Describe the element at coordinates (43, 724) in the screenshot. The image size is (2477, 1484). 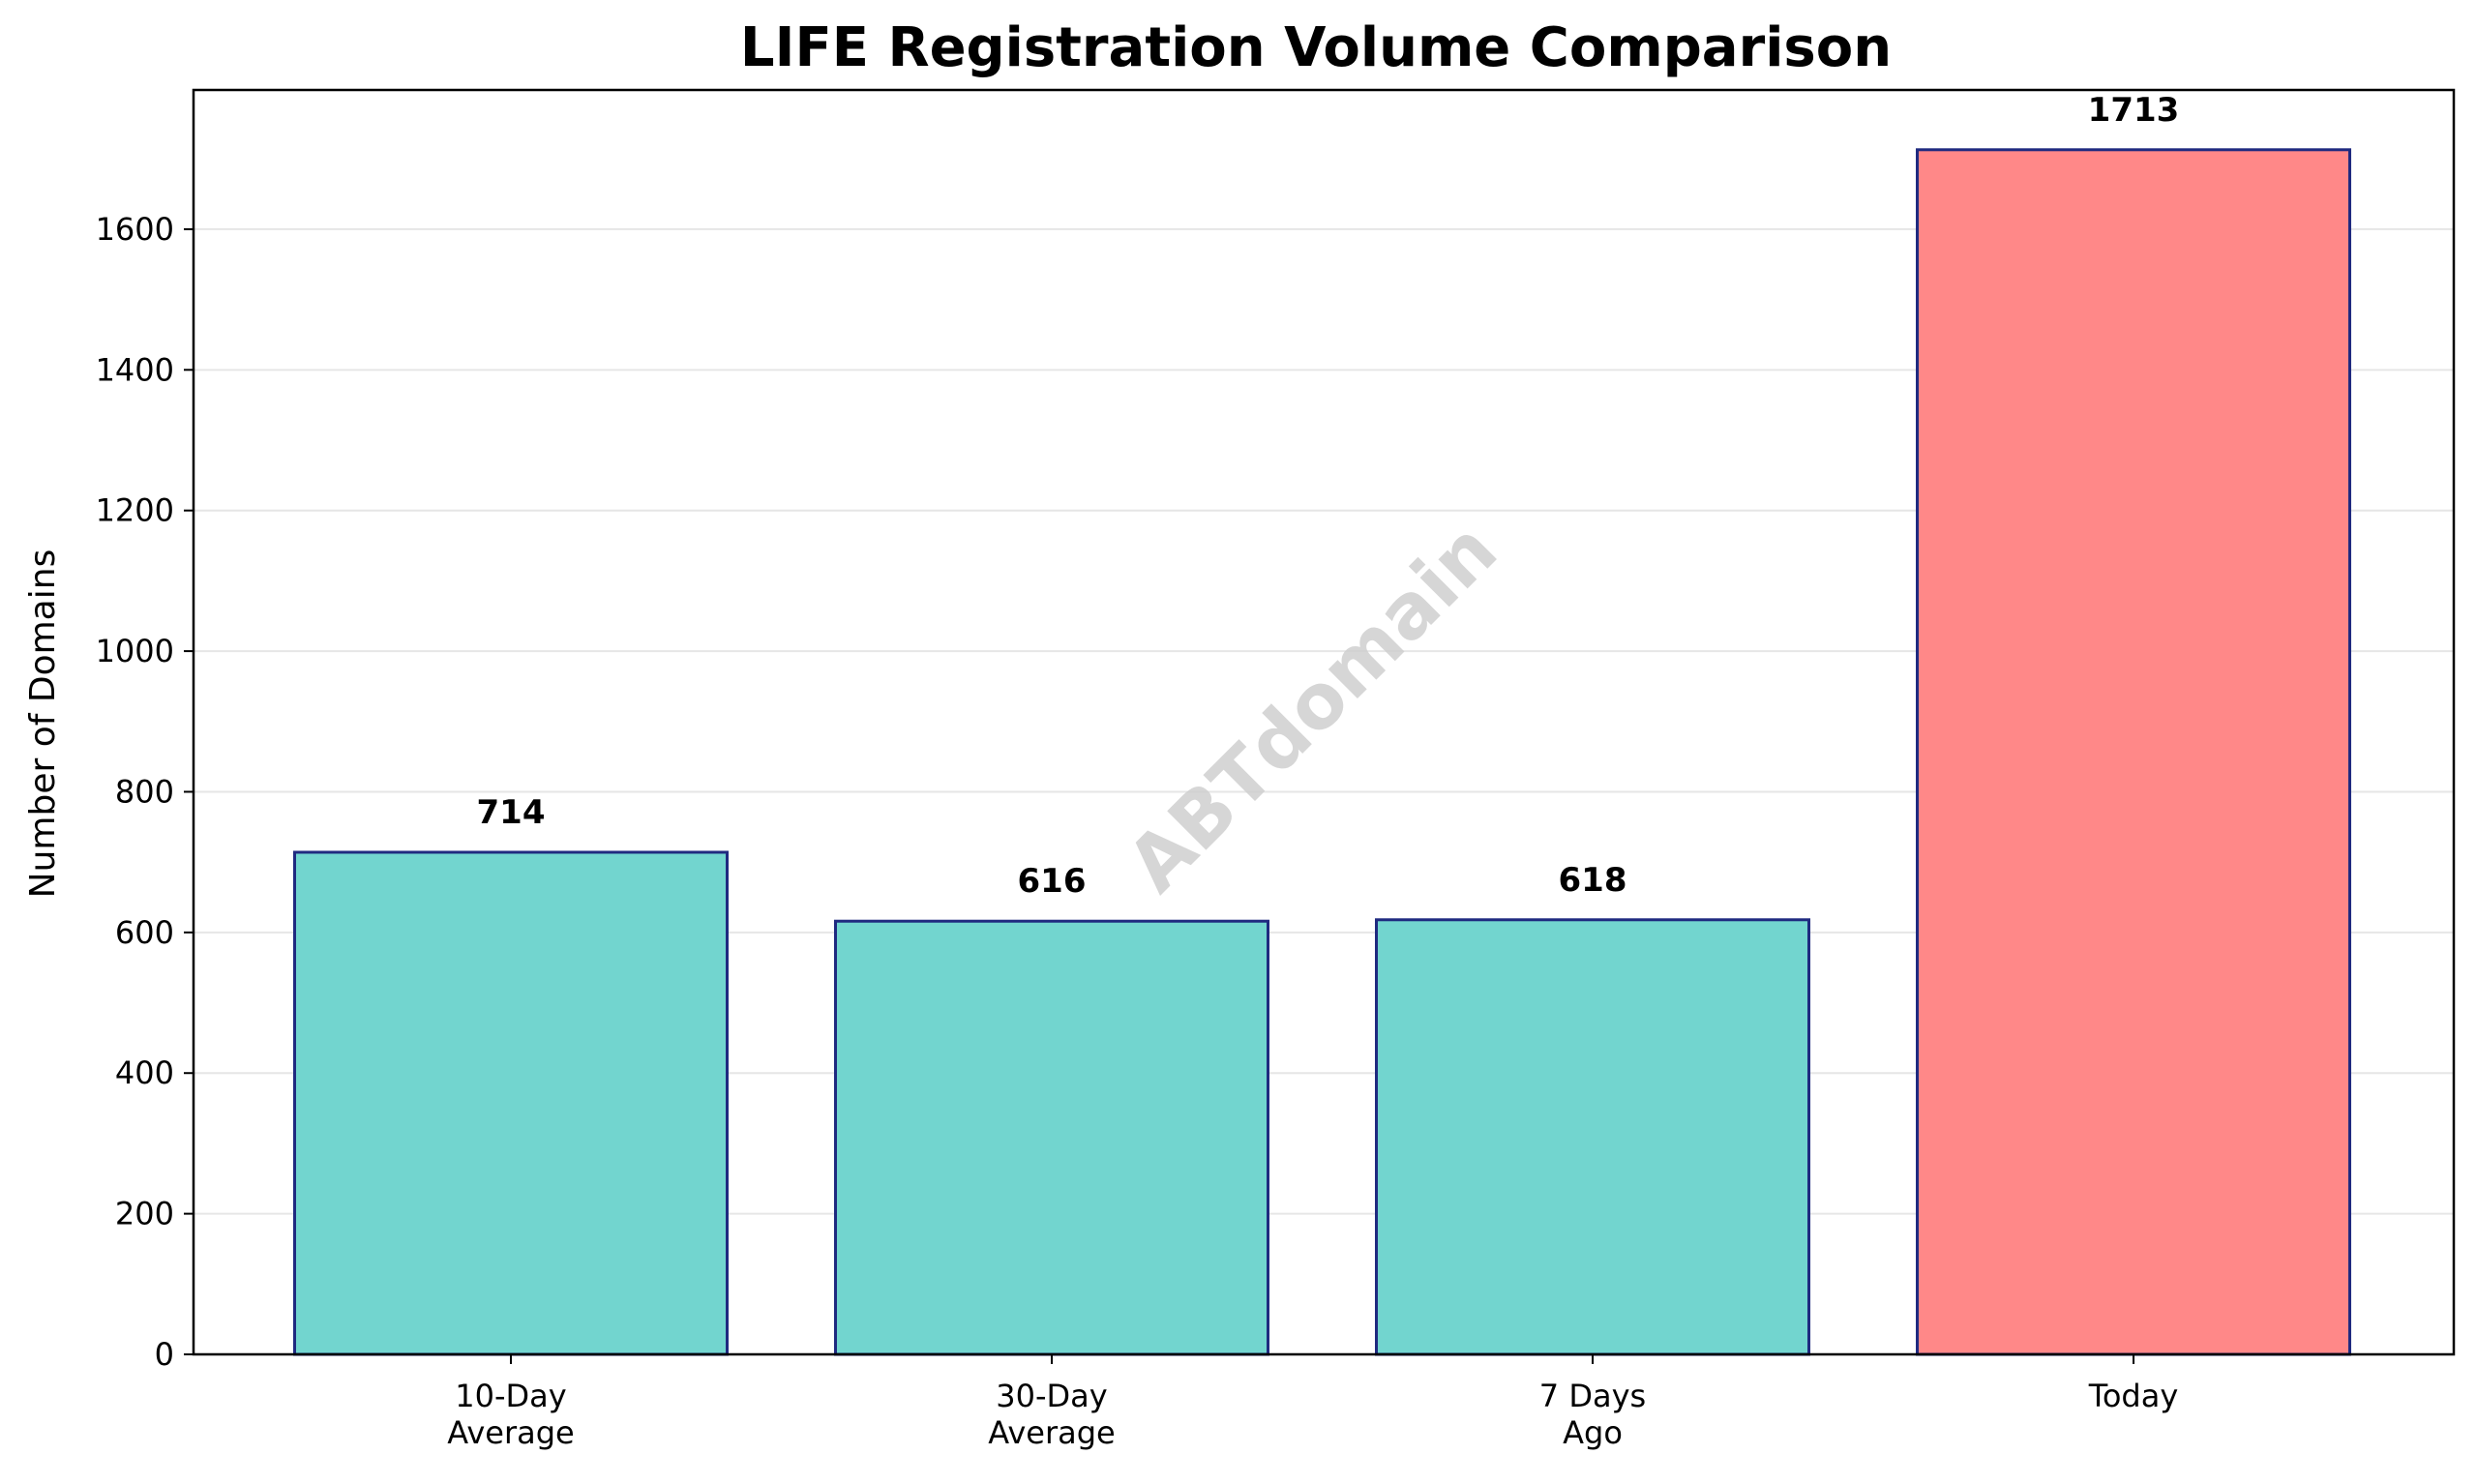
I see `y-axis-label: Number of Domains` at that location.